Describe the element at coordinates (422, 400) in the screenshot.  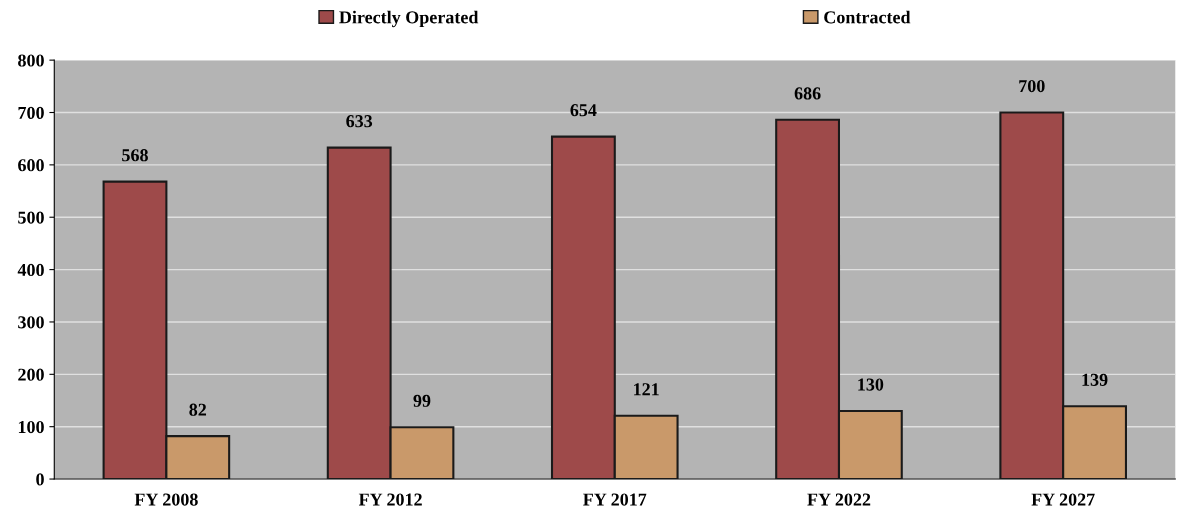
I see `data-label: 99` at that location.